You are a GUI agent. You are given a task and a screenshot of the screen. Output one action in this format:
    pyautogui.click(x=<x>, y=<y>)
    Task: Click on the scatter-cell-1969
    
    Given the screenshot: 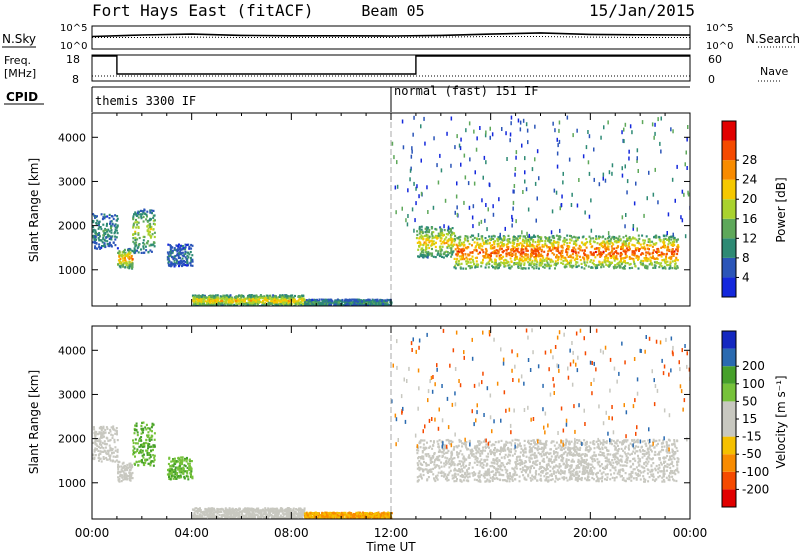 What is the action you would take?
    pyautogui.click(x=441, y=254)
    